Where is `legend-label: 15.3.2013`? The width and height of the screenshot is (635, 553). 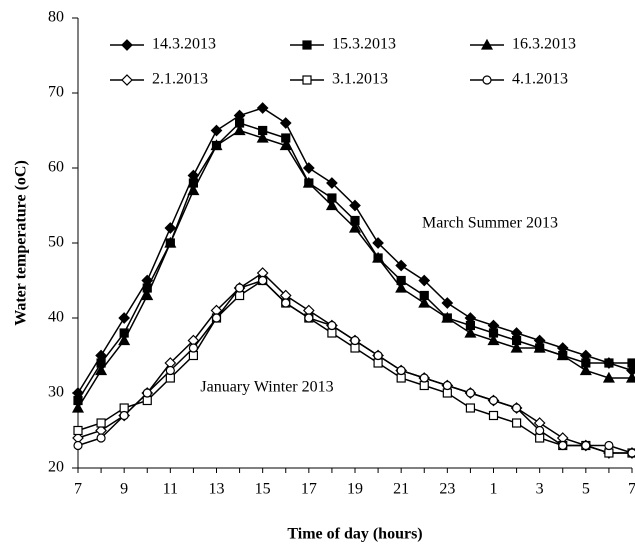 legend-label: 15.3.2013 is located at coordinates (364, 44).